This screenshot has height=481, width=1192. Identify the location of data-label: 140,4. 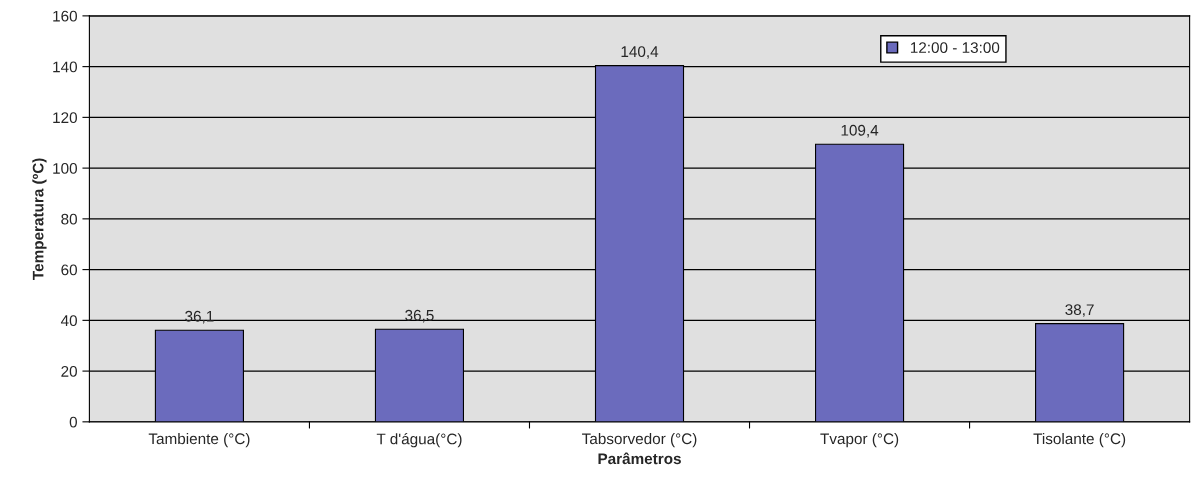
(640, 52).